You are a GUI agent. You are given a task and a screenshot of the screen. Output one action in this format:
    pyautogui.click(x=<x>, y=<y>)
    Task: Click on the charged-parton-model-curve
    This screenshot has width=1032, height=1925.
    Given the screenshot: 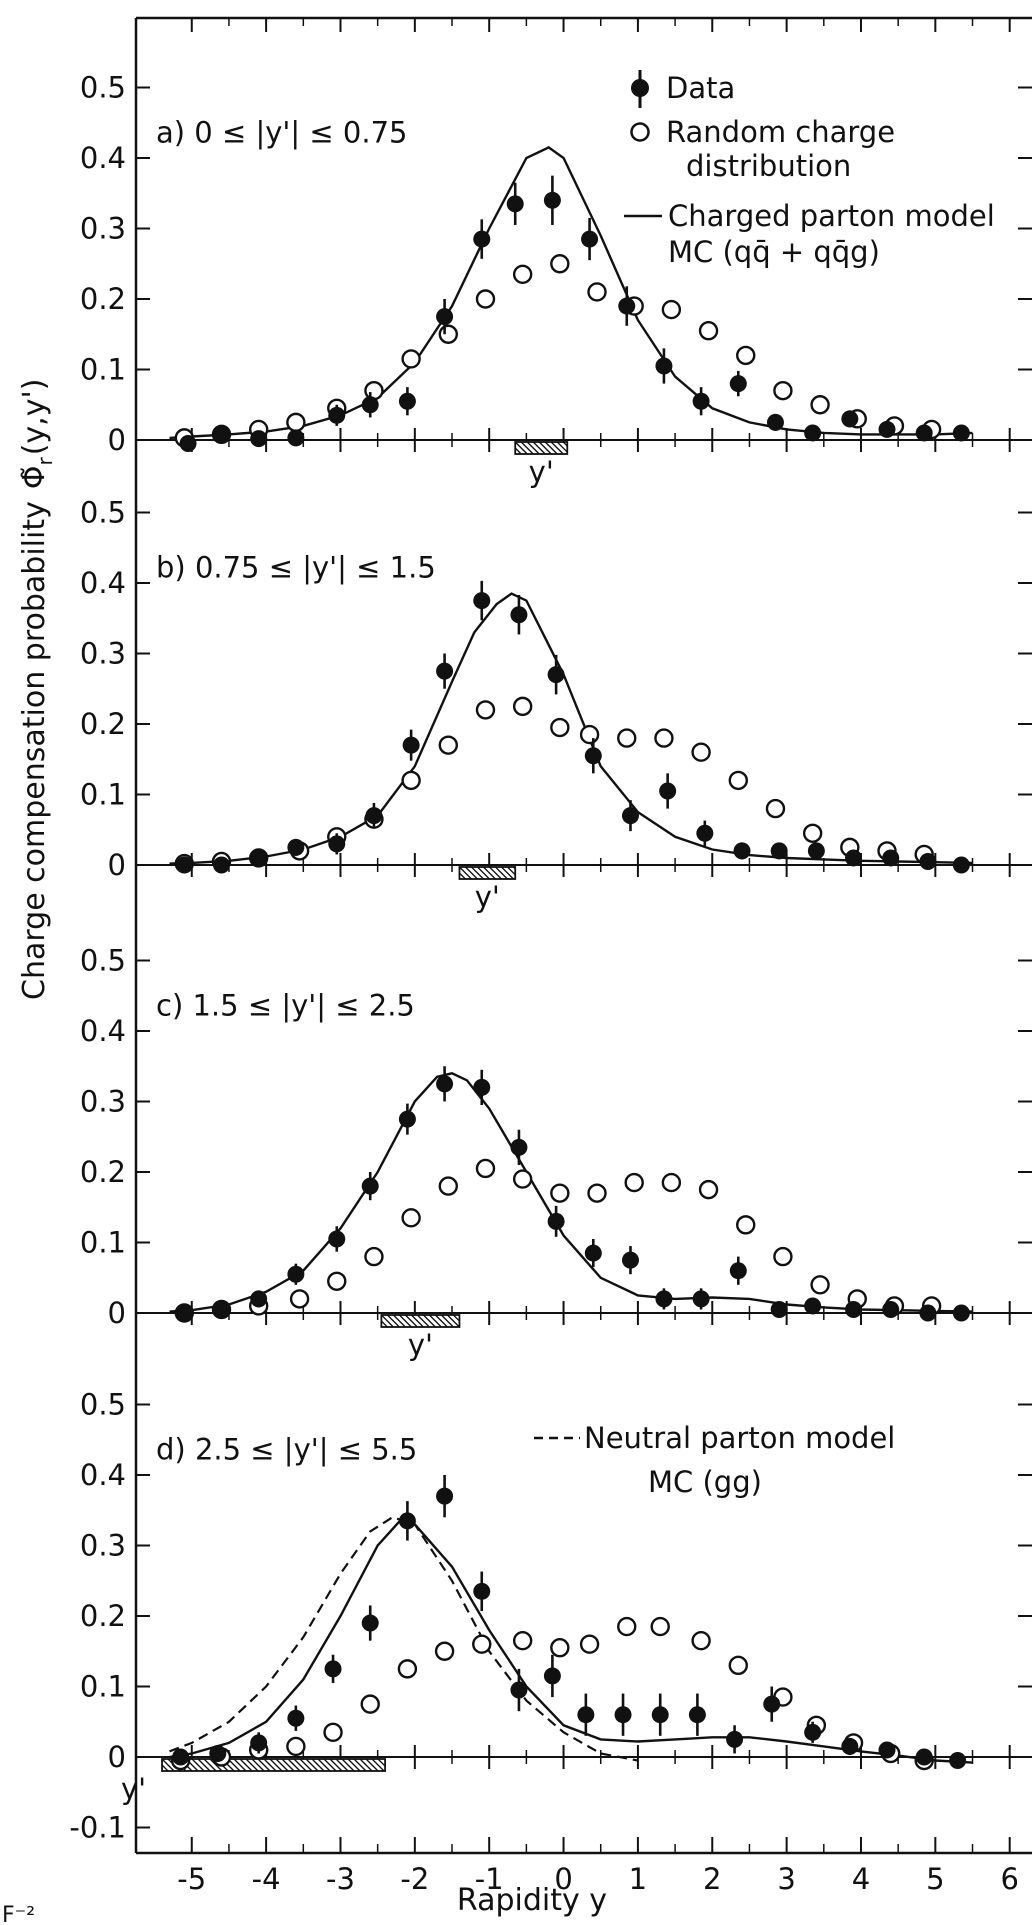 What is the action you would take?
    pyautogui.click(x=571, y=1641)
    